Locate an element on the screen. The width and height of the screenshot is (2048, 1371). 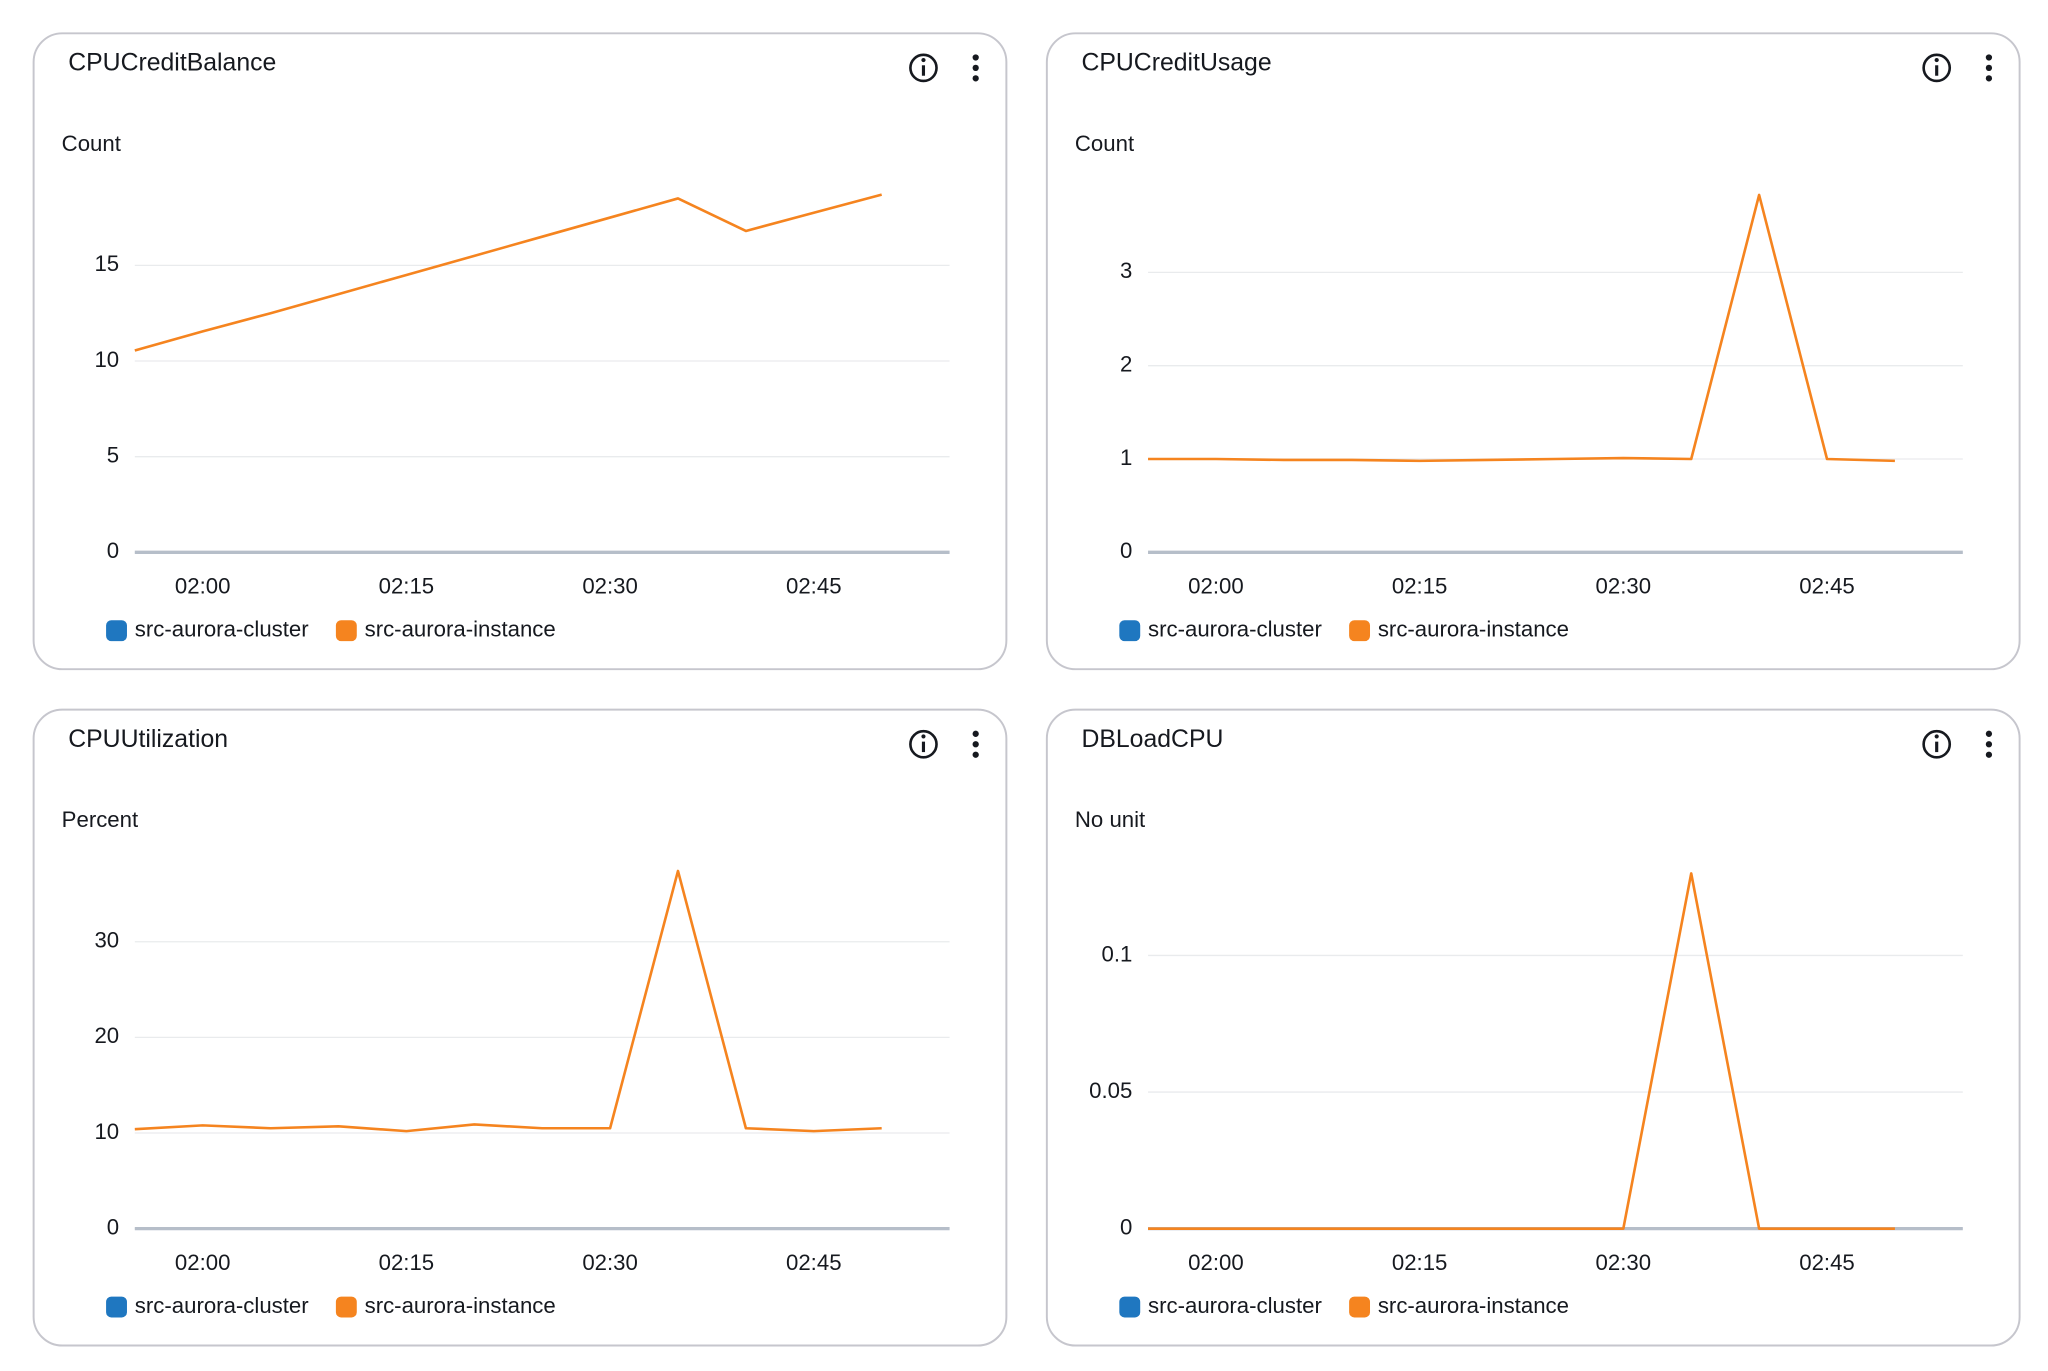
chart-title: CPUCreditBalance is located at coordinates (172, 63).